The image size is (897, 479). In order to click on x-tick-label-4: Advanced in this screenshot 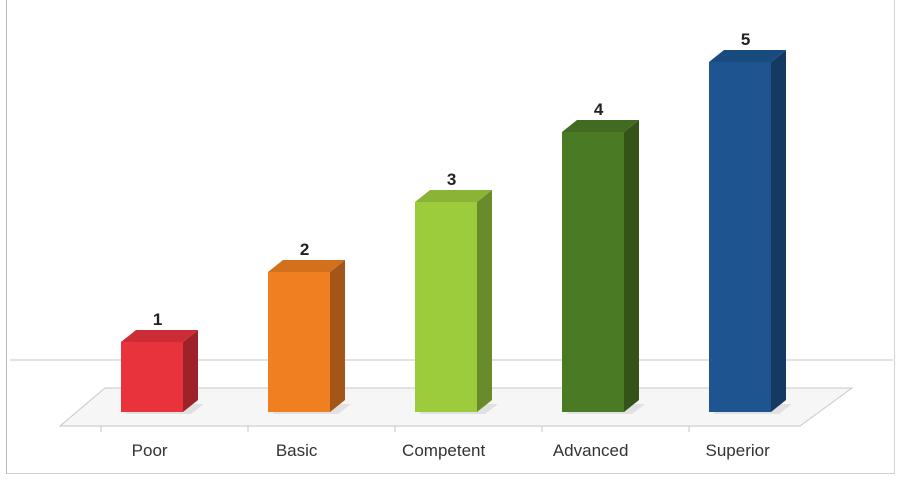, I will do `click(593, 450)`.